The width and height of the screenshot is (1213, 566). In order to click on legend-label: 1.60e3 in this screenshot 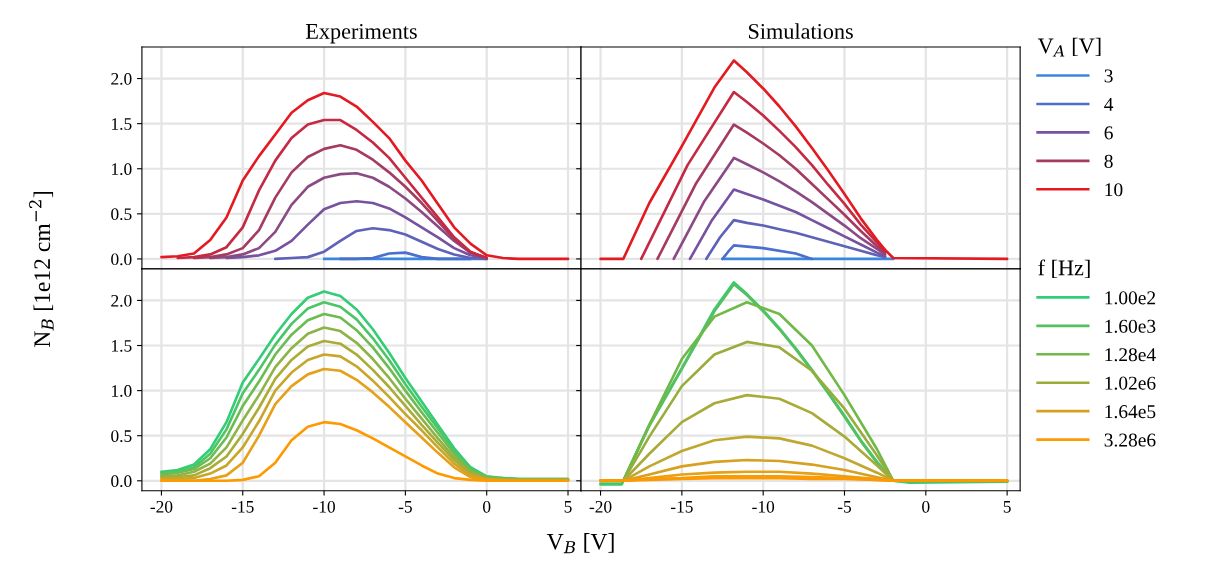, I will do `click(1130, 326)`.